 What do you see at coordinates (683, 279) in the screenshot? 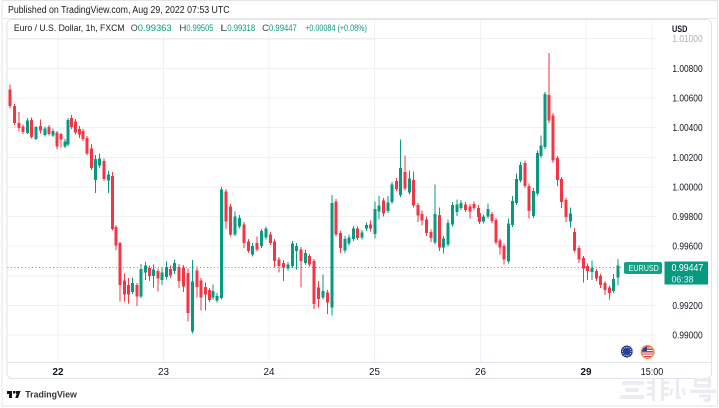
I see `svg-text: 06:38` at bounding box center [683, 279].